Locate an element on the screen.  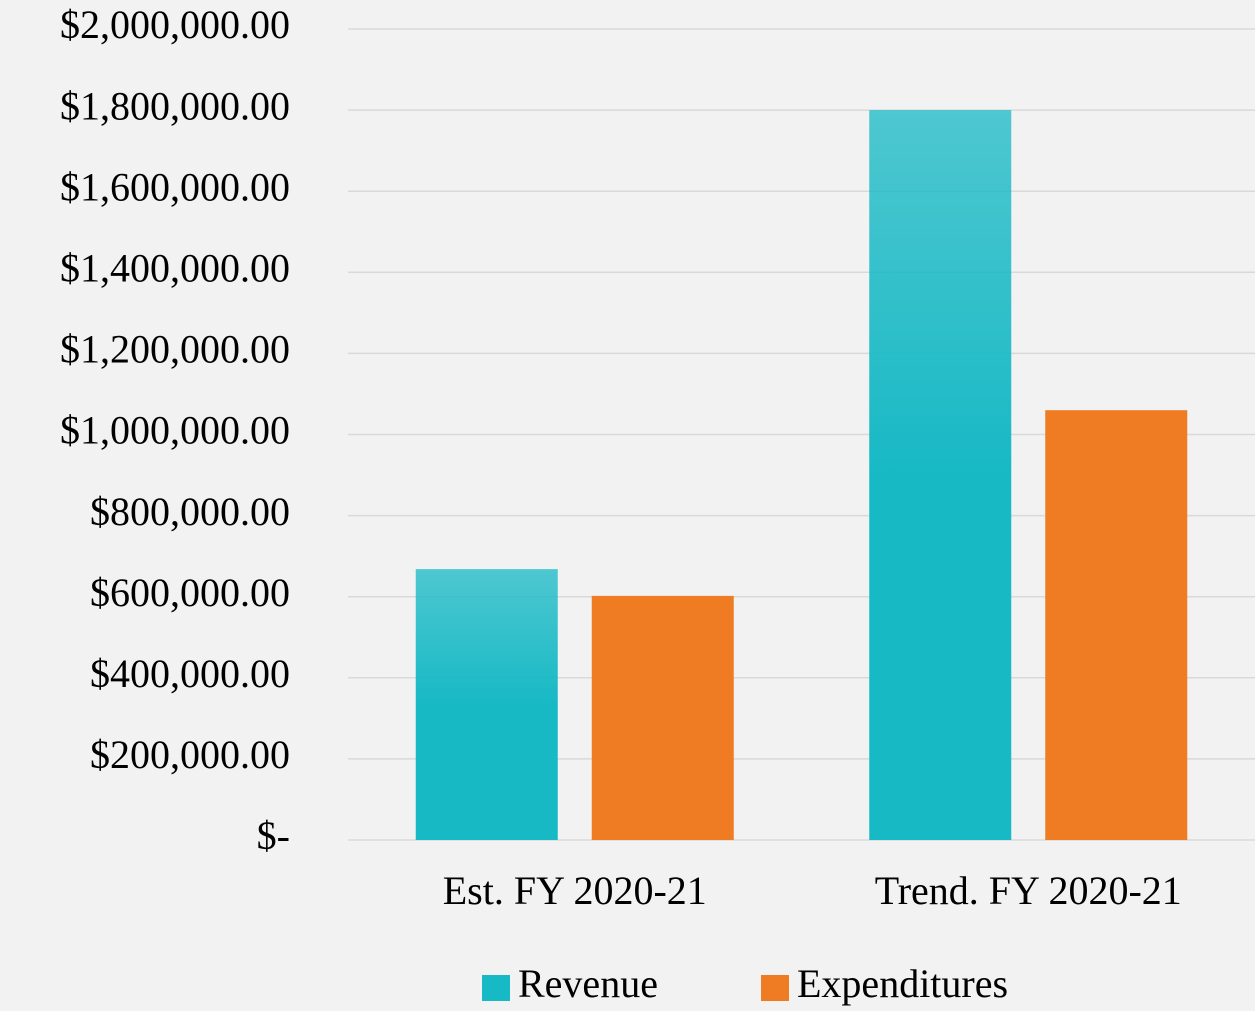
y-tick-label: $200,000.00 is located at coordinates (190, 754).